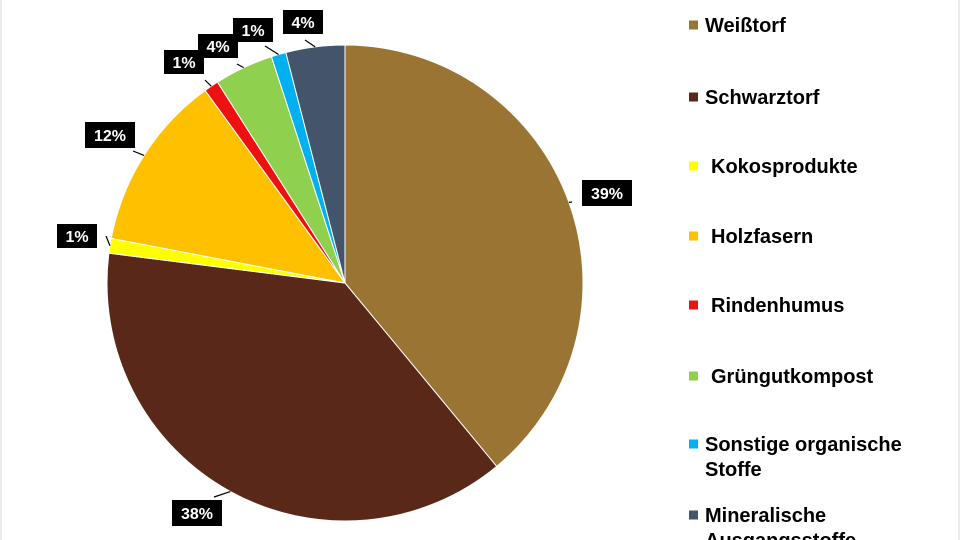 The height and width of the screenshot is (540, 960). Describe the element at coordinates (792, 377) in the screenshot. I see `legend-label: Grüngutkompost` at that location.